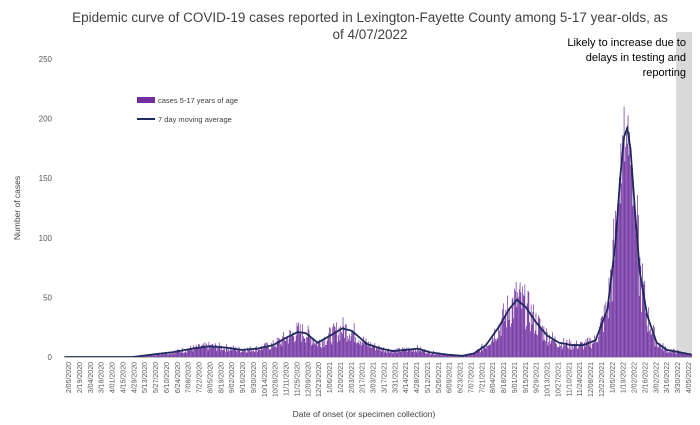 This screenshot has width=700, height=425. What do you see at coordinates (352, 377) in the screenshot?
I see `x-tick-label: 2/03/2021` at bounding box center [352, 377].